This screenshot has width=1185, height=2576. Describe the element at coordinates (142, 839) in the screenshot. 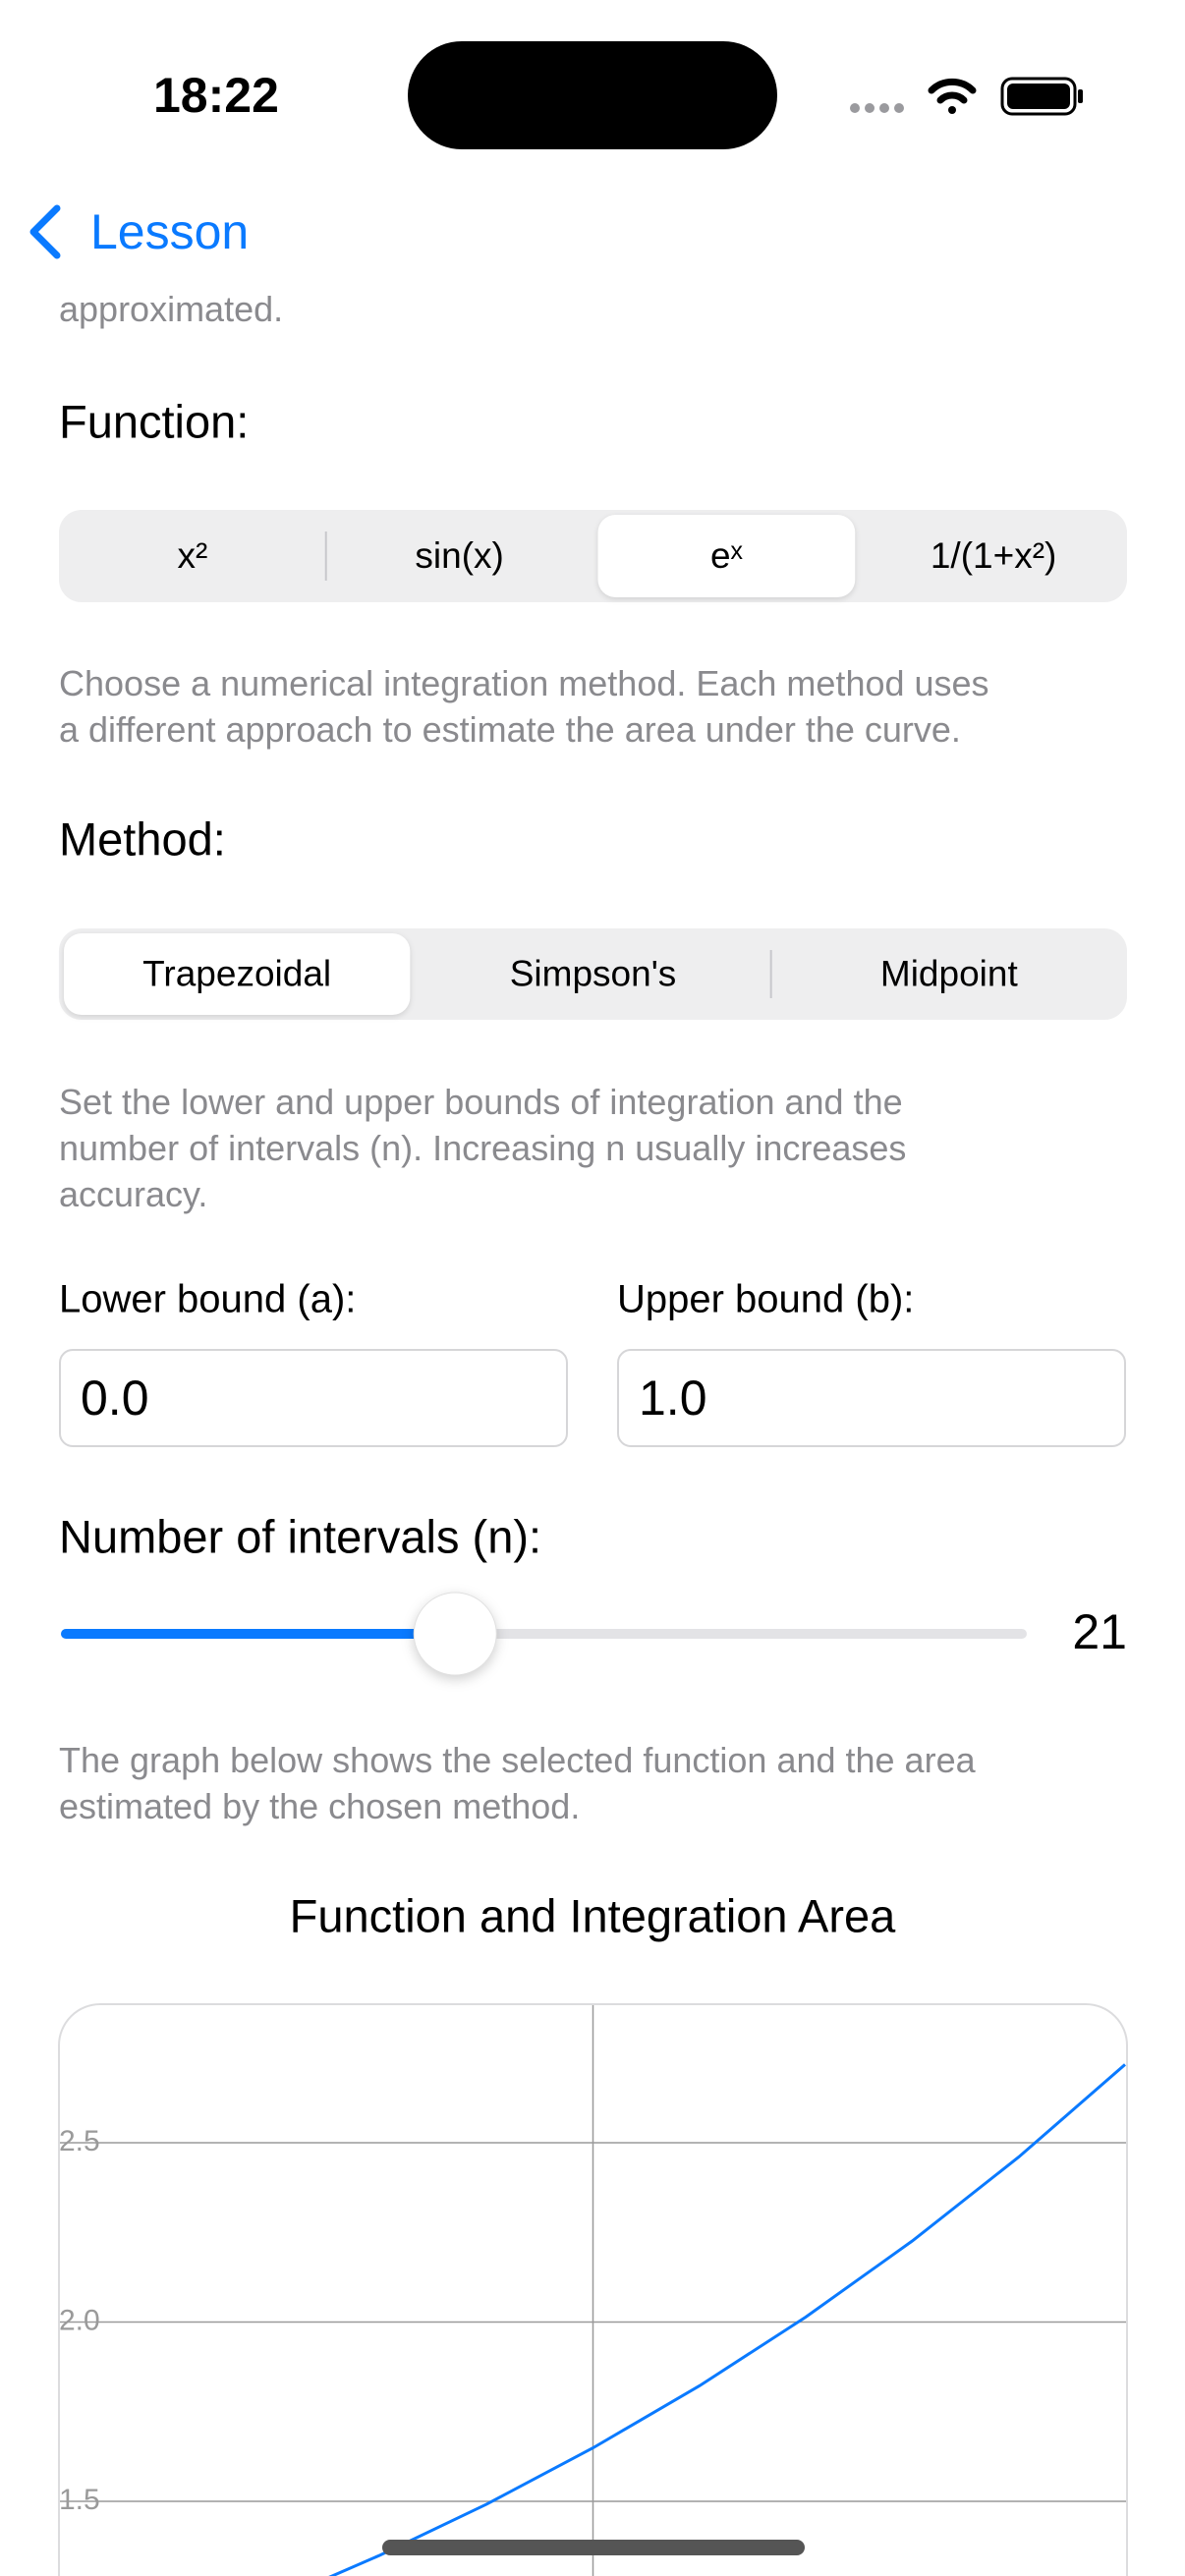

I see `method-label: Method:` at that location.